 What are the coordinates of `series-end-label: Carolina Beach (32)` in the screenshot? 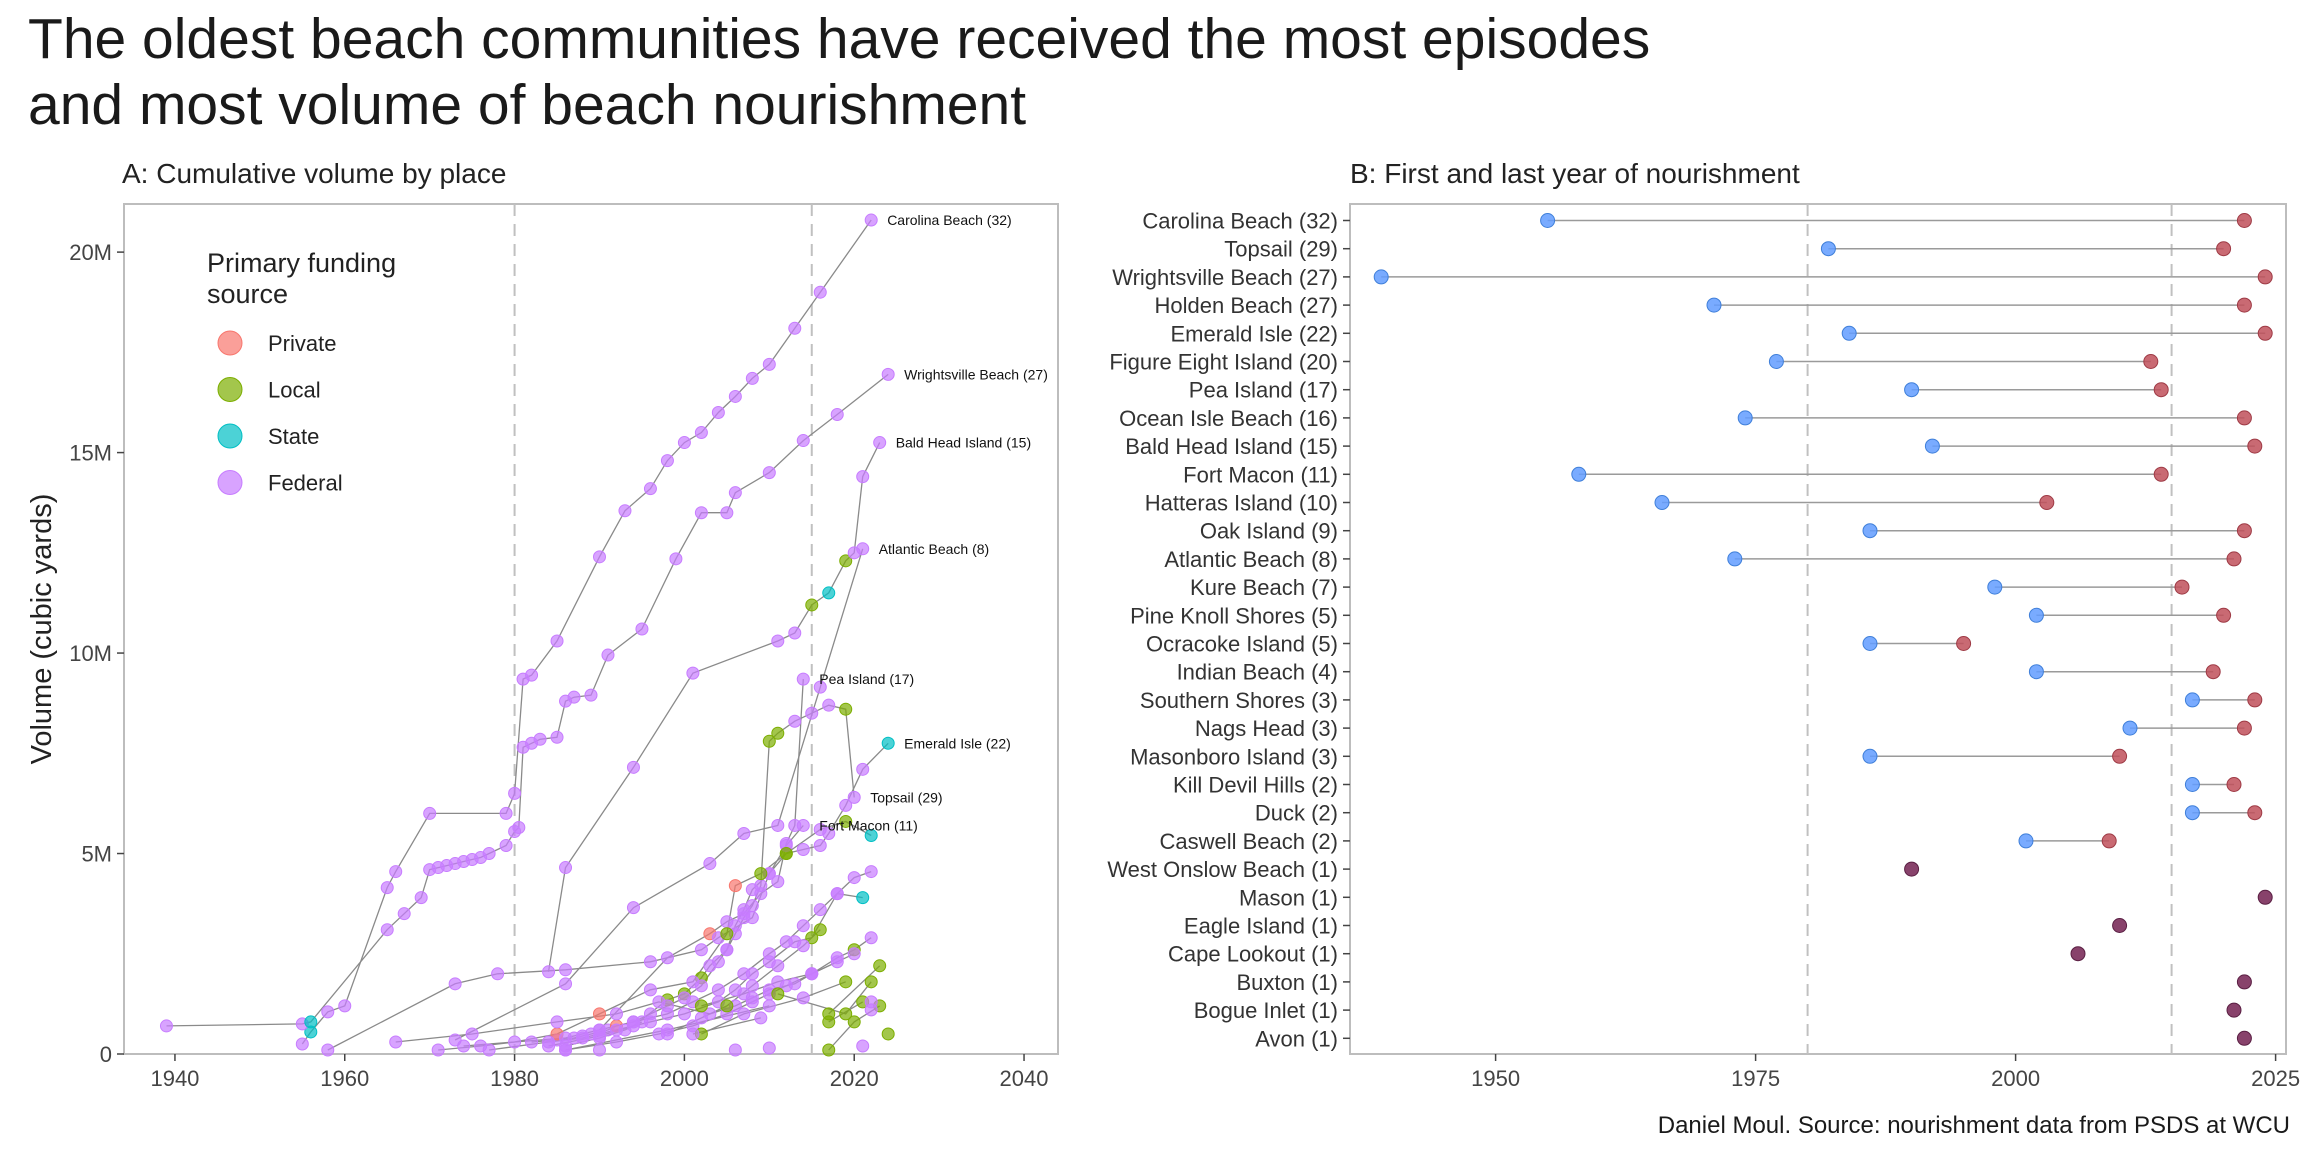 It's located at (949, 220).